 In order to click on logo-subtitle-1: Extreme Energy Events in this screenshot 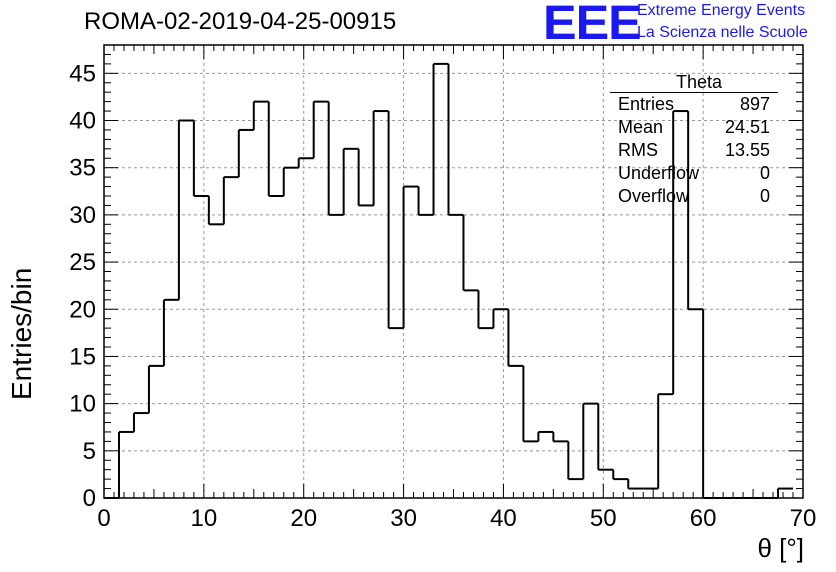, I will do `click(721, 10)`.